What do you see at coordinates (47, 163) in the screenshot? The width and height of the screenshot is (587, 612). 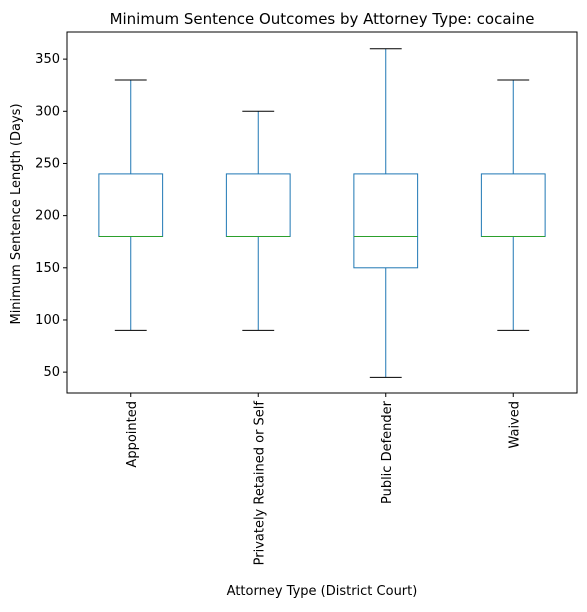 I see `y-tick-label: 250` at bounding box center [47, 163].